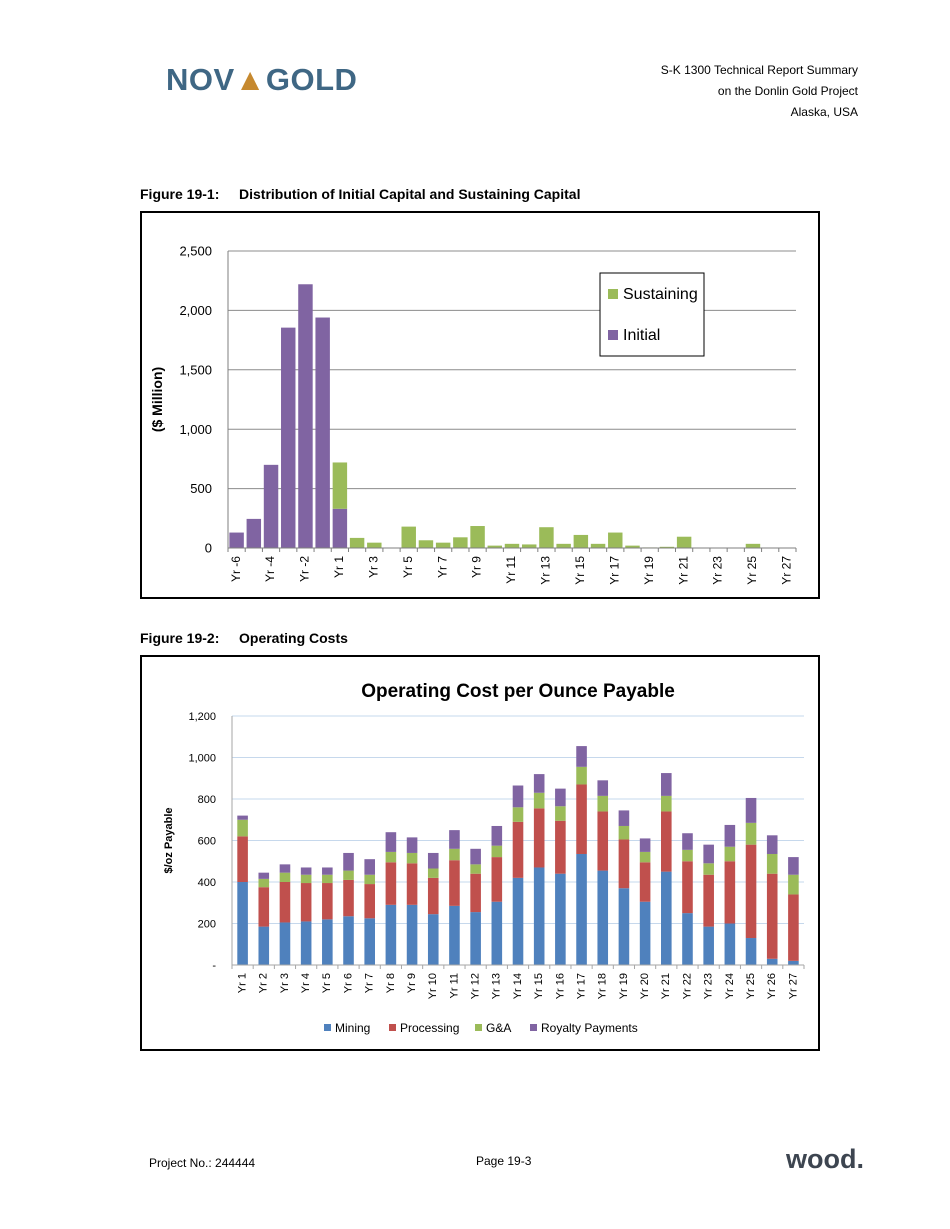  I want to click on x-tick-label: Yr 6, so click(348, 983).